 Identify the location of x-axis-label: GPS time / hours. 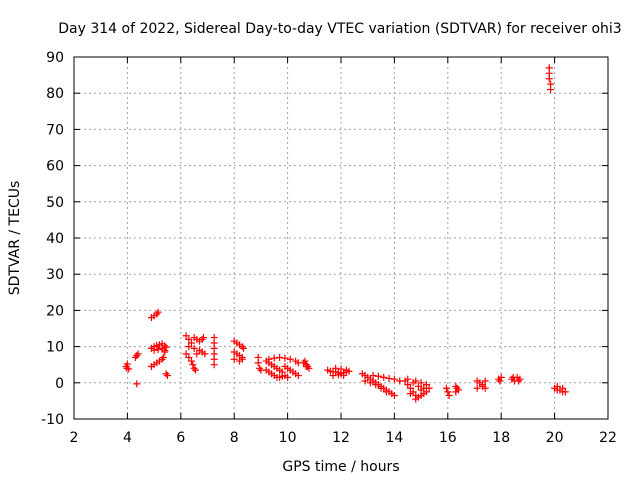
(340, 467).